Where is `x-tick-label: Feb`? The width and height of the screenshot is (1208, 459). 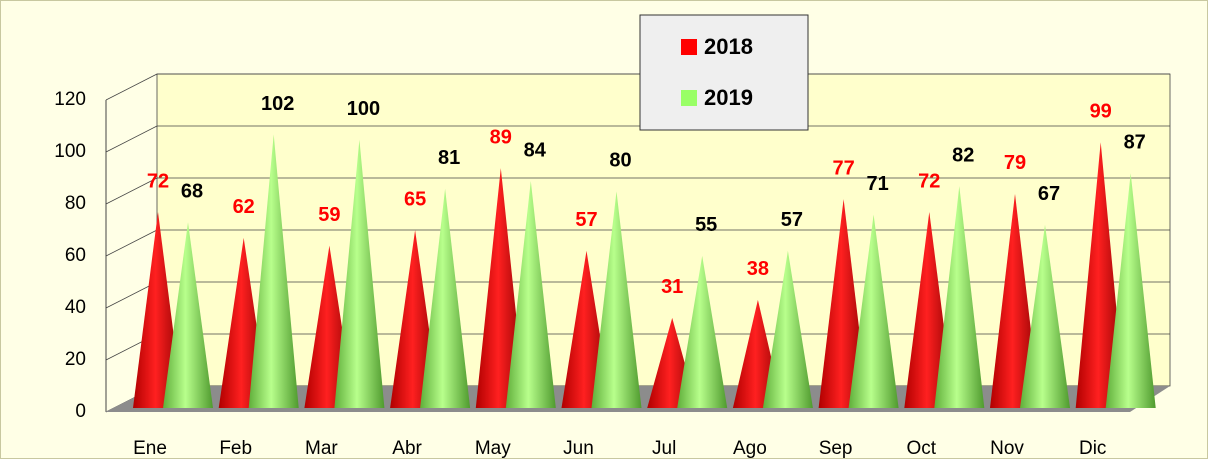 x-tick-label: Feb is located at coordinates (235, 448).